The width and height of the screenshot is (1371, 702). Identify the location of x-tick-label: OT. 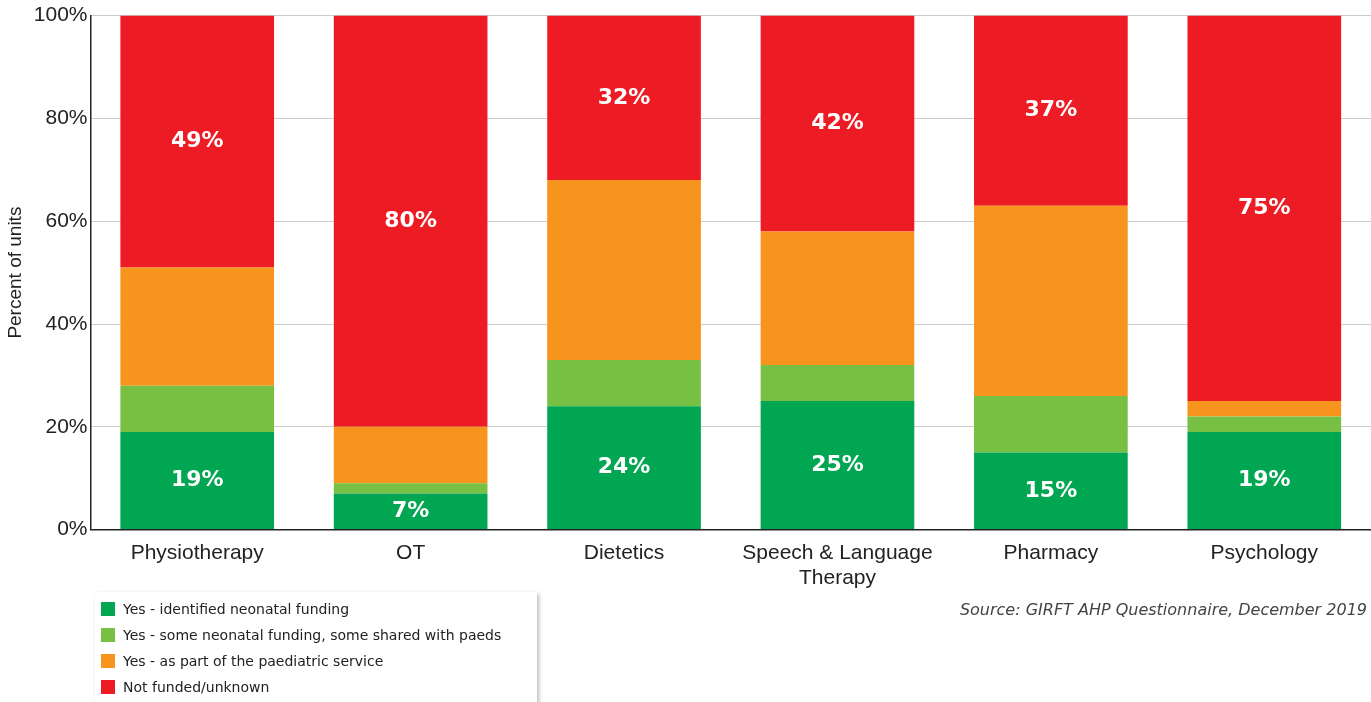
(411, 551).